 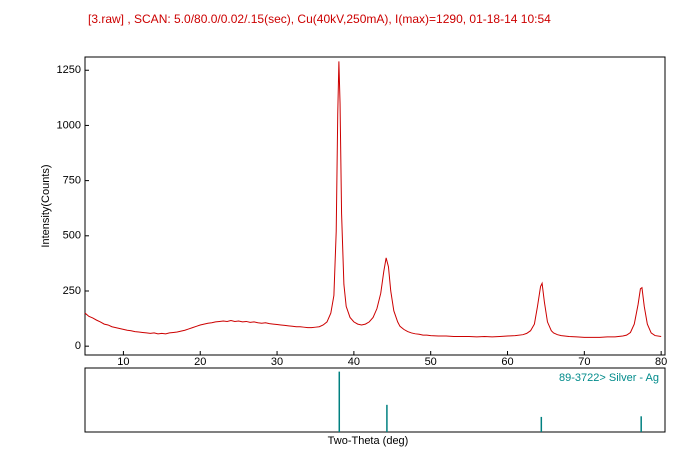 What do you see at coordinates (72, 181) in the screenshot?
I see `y-tick-label: 750` at bounding box center [72, 181].